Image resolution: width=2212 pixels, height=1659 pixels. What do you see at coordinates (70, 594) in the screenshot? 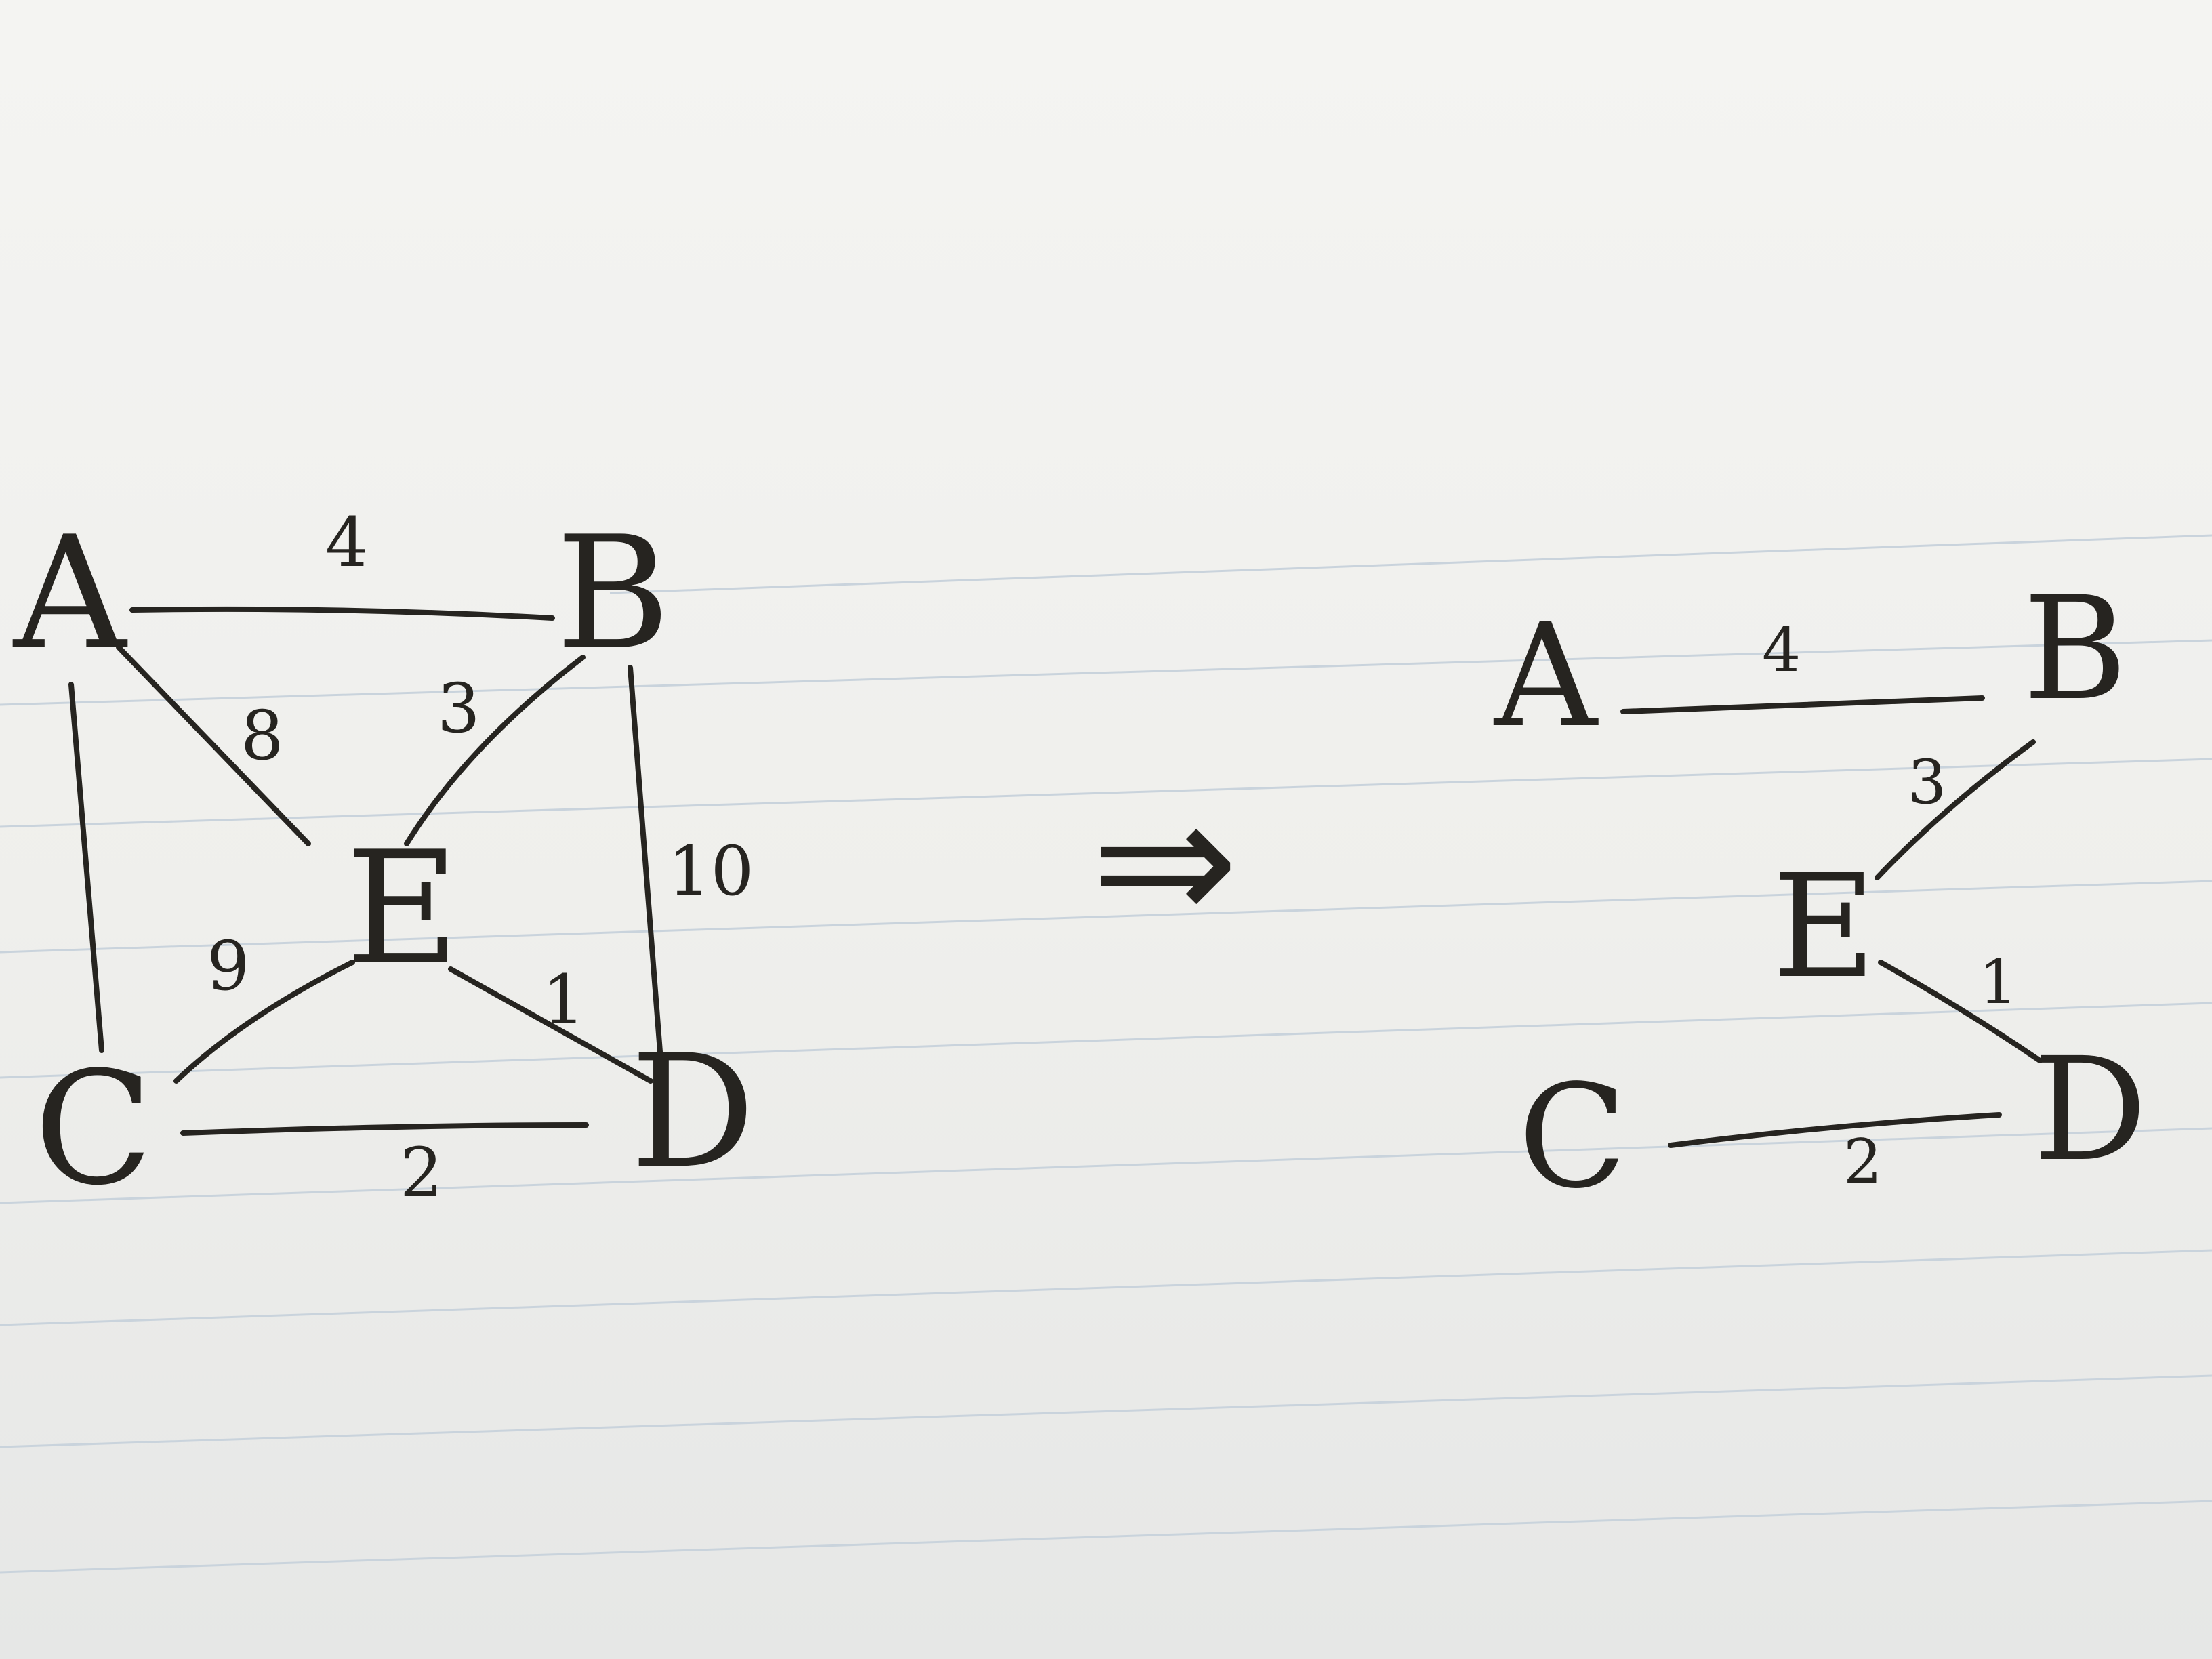
I see `node-a: A` at bounding box center [70, 594].